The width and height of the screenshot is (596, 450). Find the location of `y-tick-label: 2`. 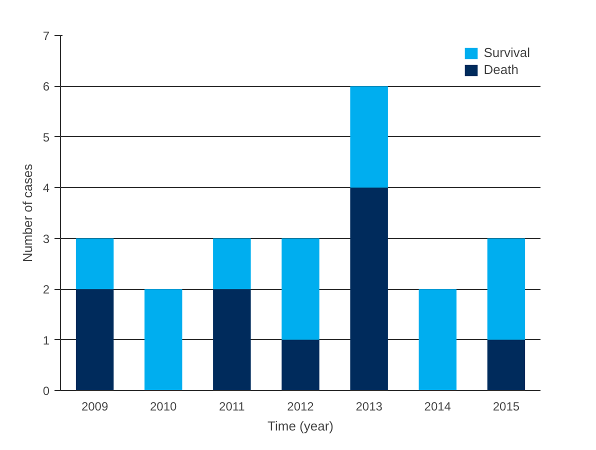

y-tick-label: 2 is located at coordinates (46, 289).